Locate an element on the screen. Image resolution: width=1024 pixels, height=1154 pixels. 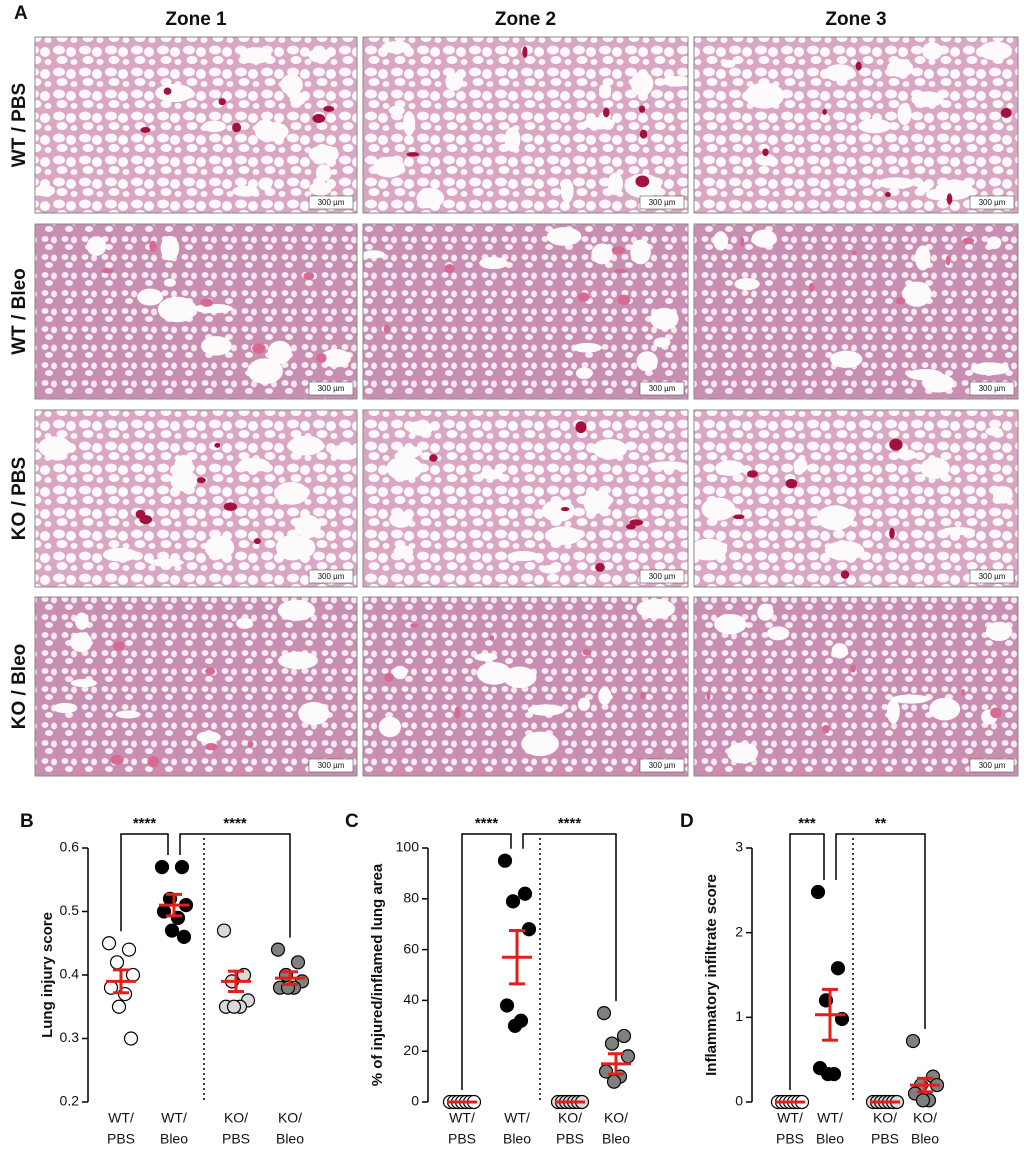
x-tick-label: PBS is located at coordinates (462, 1139).